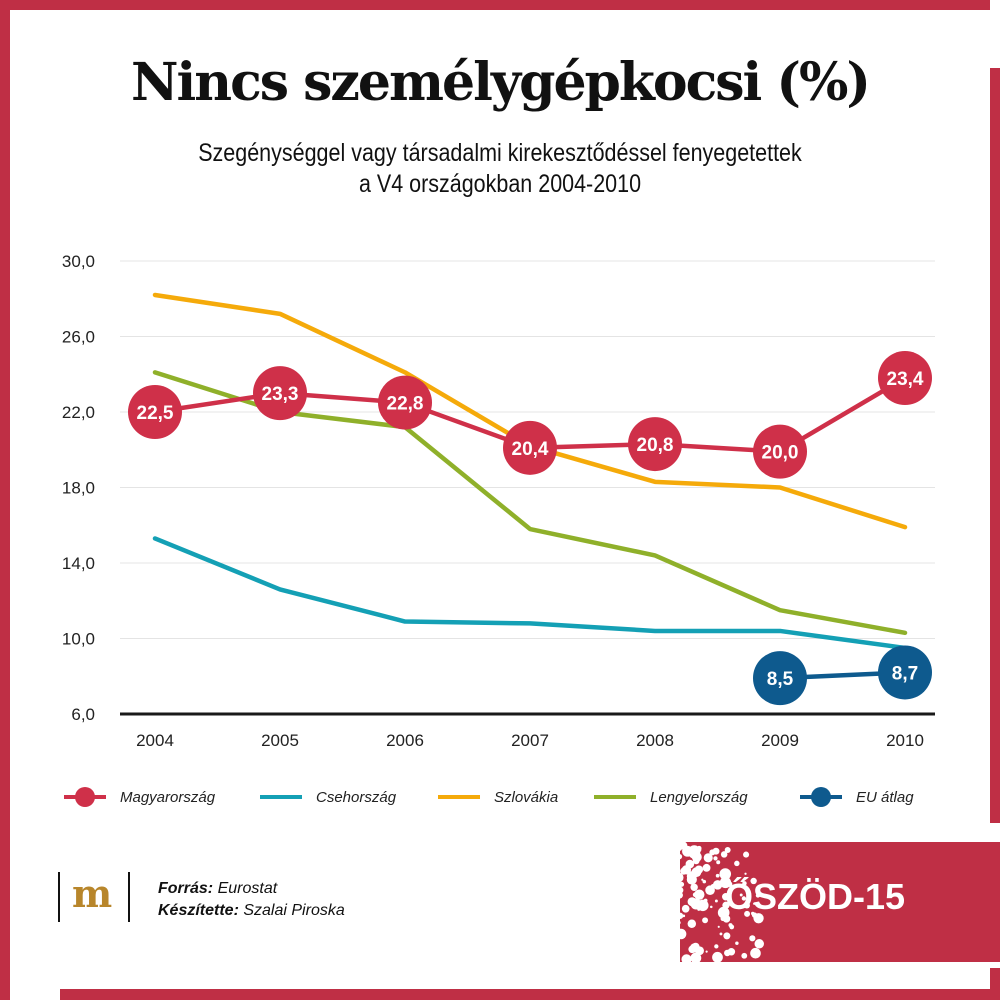  I want to click on legend-item-magyarorszag: Magyarország, so click(138, 797).